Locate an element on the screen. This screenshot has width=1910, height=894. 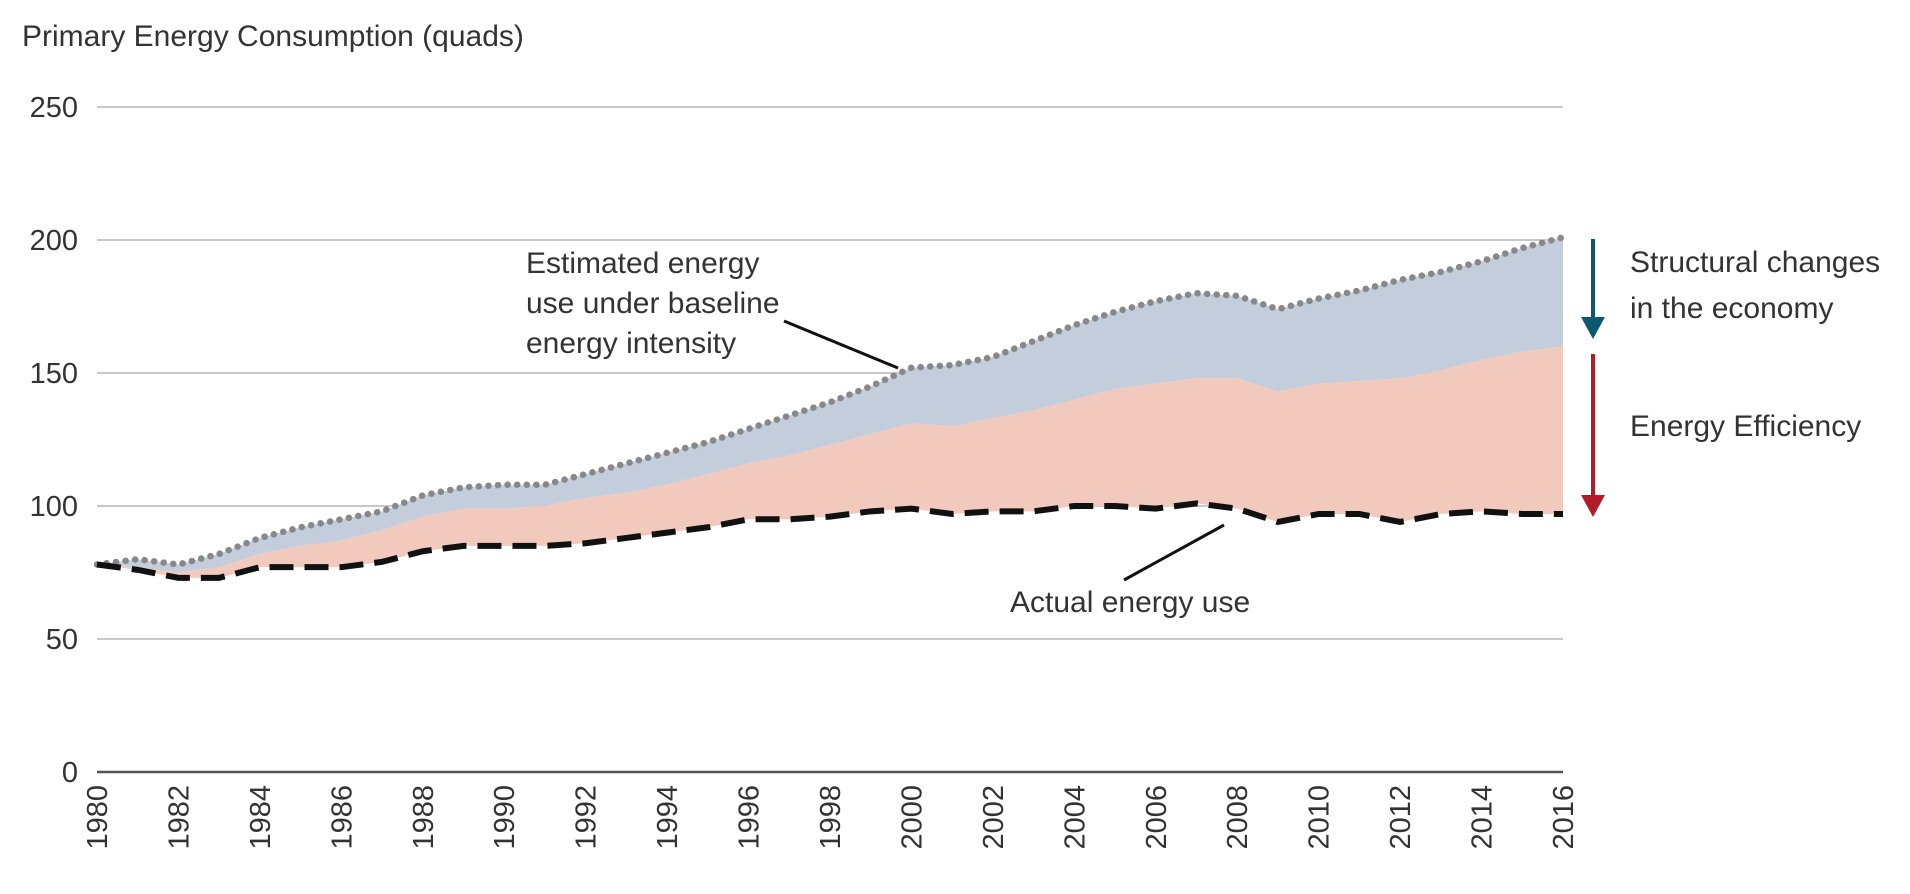
x-tick-2012: 2012 is located at coordinates (1401, 817).